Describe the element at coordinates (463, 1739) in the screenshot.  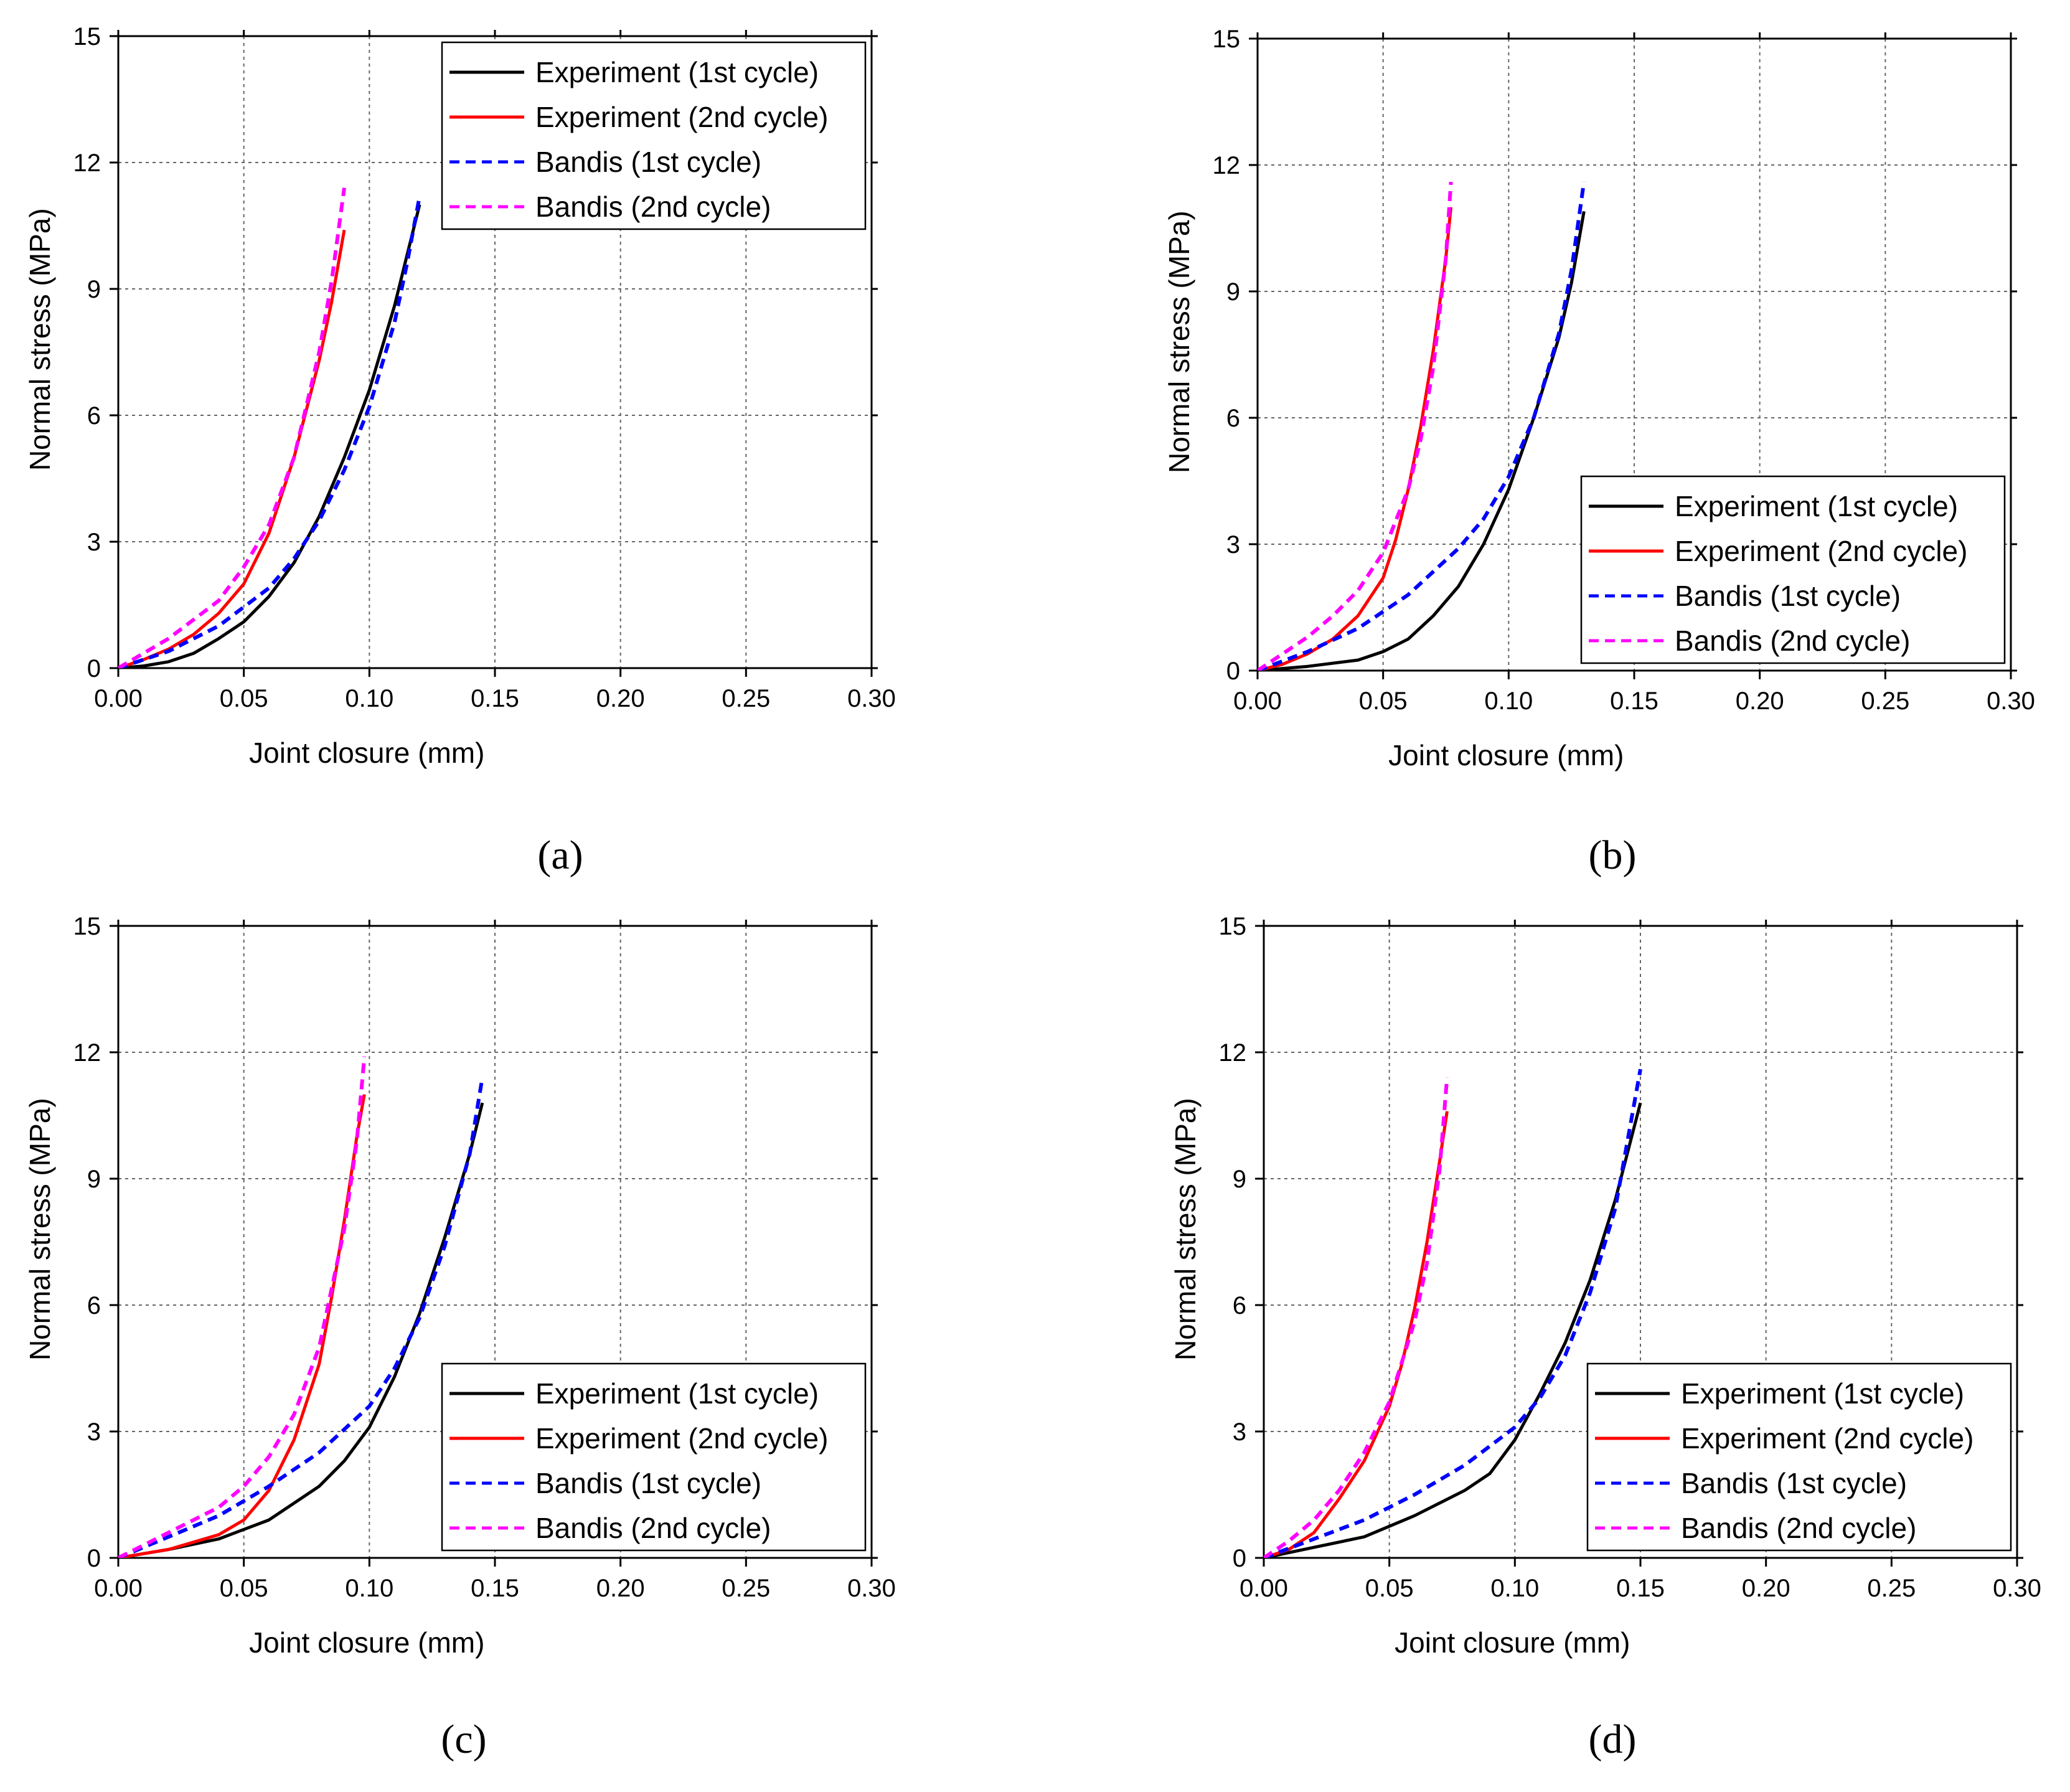
I see `panel-caption: (c)` at that location.